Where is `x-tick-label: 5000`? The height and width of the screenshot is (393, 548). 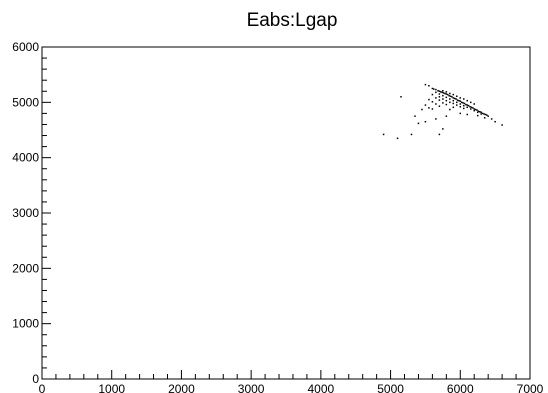 x-tick-label: 5000 is located at coordinates (390, 387).